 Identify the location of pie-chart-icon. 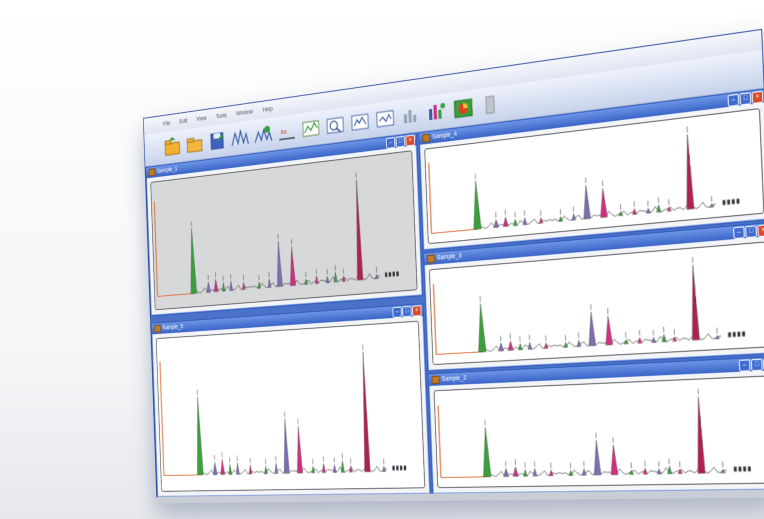
(463, 108).